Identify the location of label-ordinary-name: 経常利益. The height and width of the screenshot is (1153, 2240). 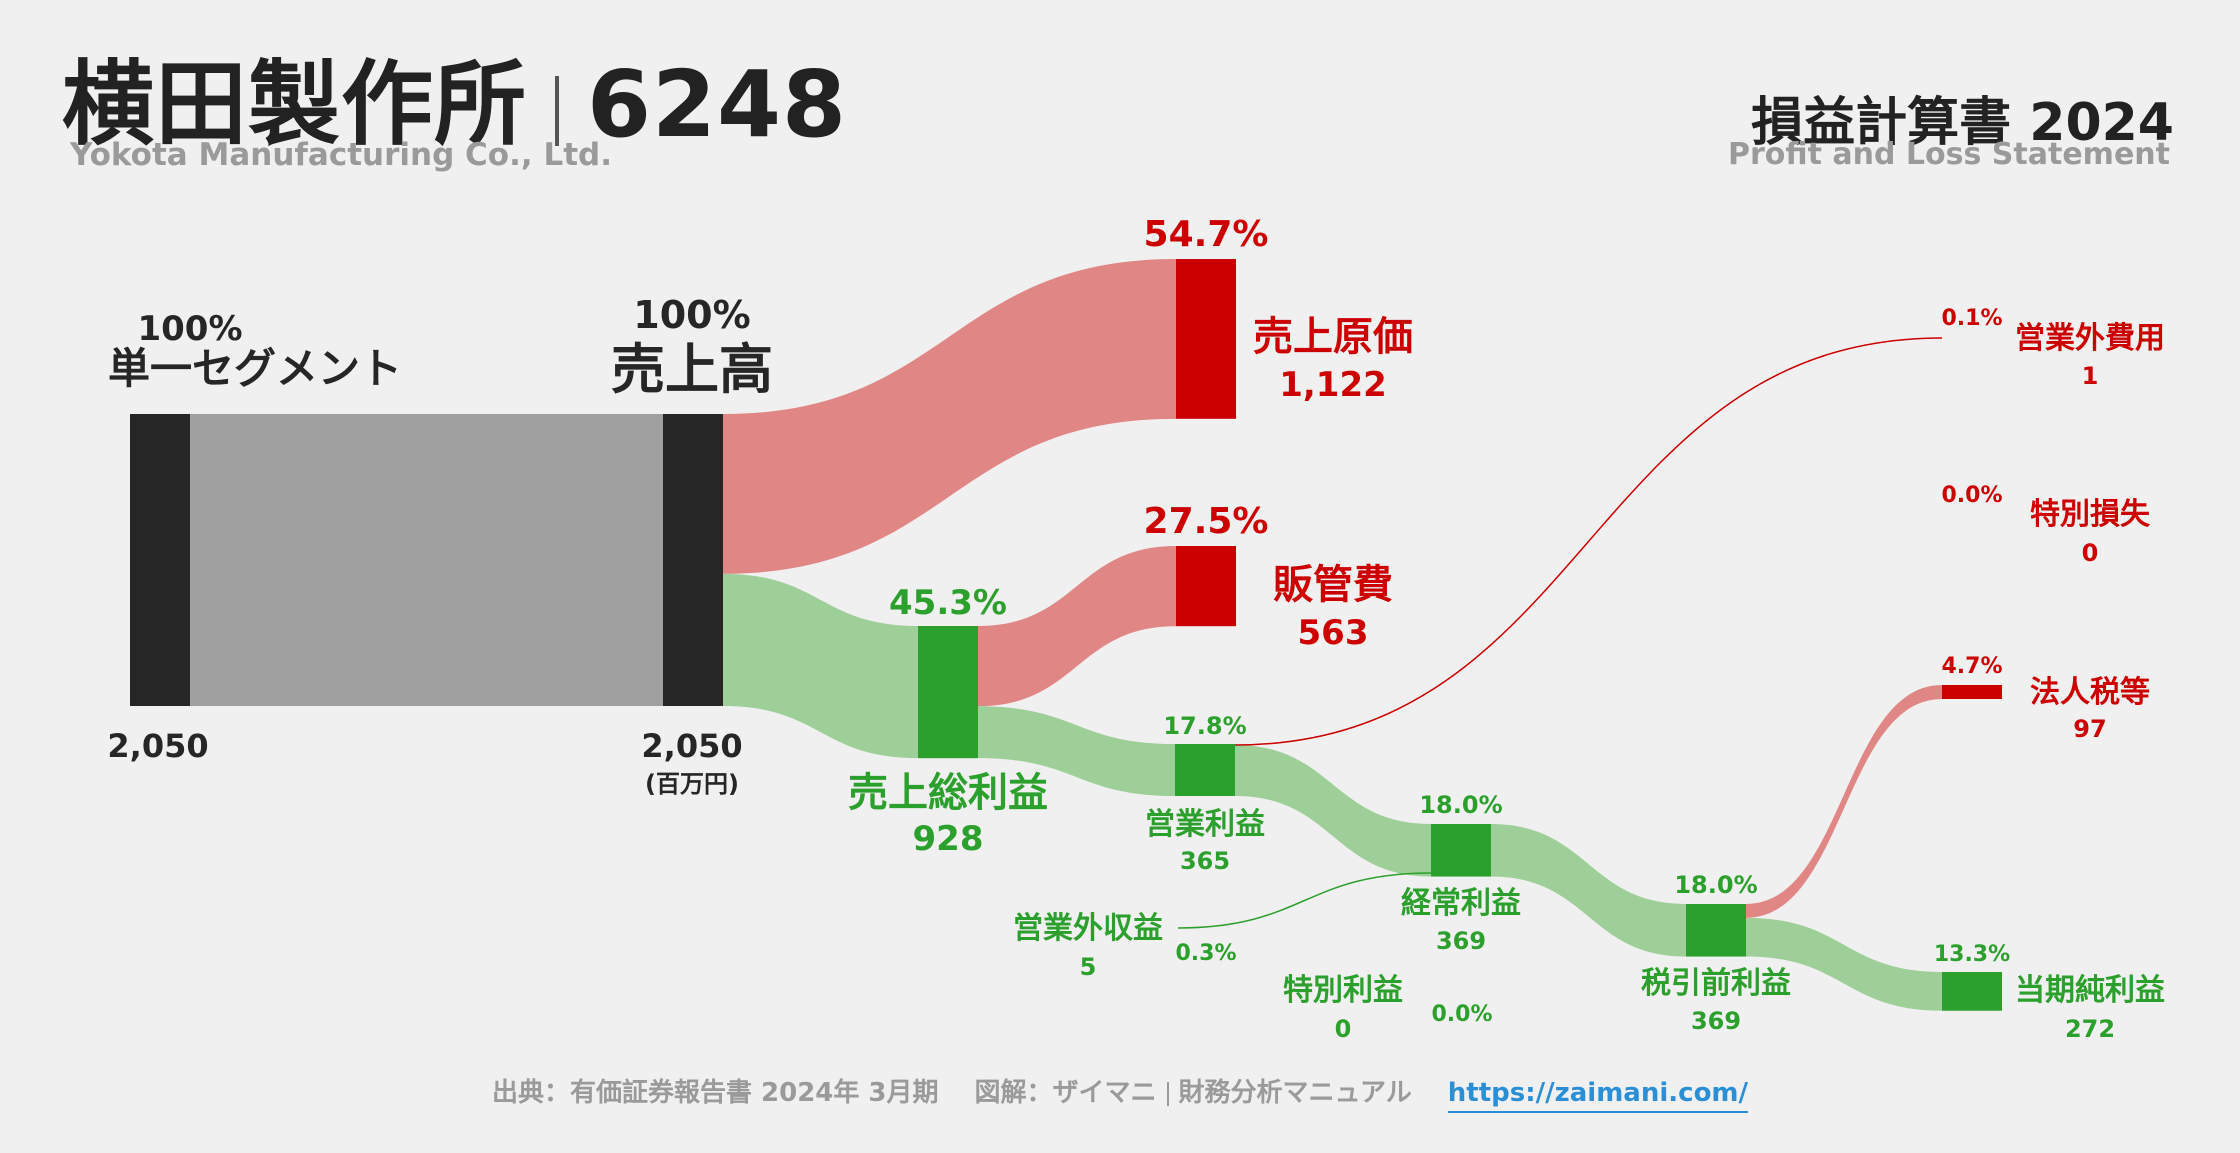
(1461, 903).